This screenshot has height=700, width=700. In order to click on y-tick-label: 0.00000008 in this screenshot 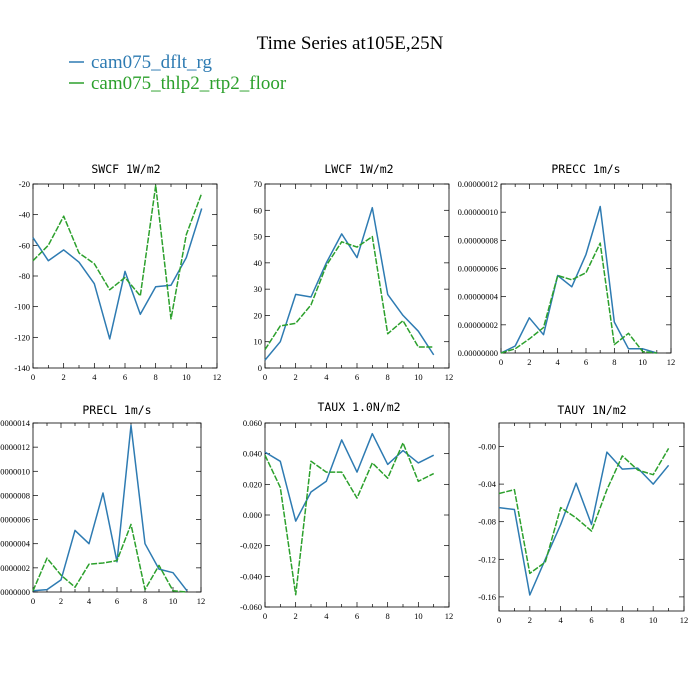, I will do `click(478, 240)`.